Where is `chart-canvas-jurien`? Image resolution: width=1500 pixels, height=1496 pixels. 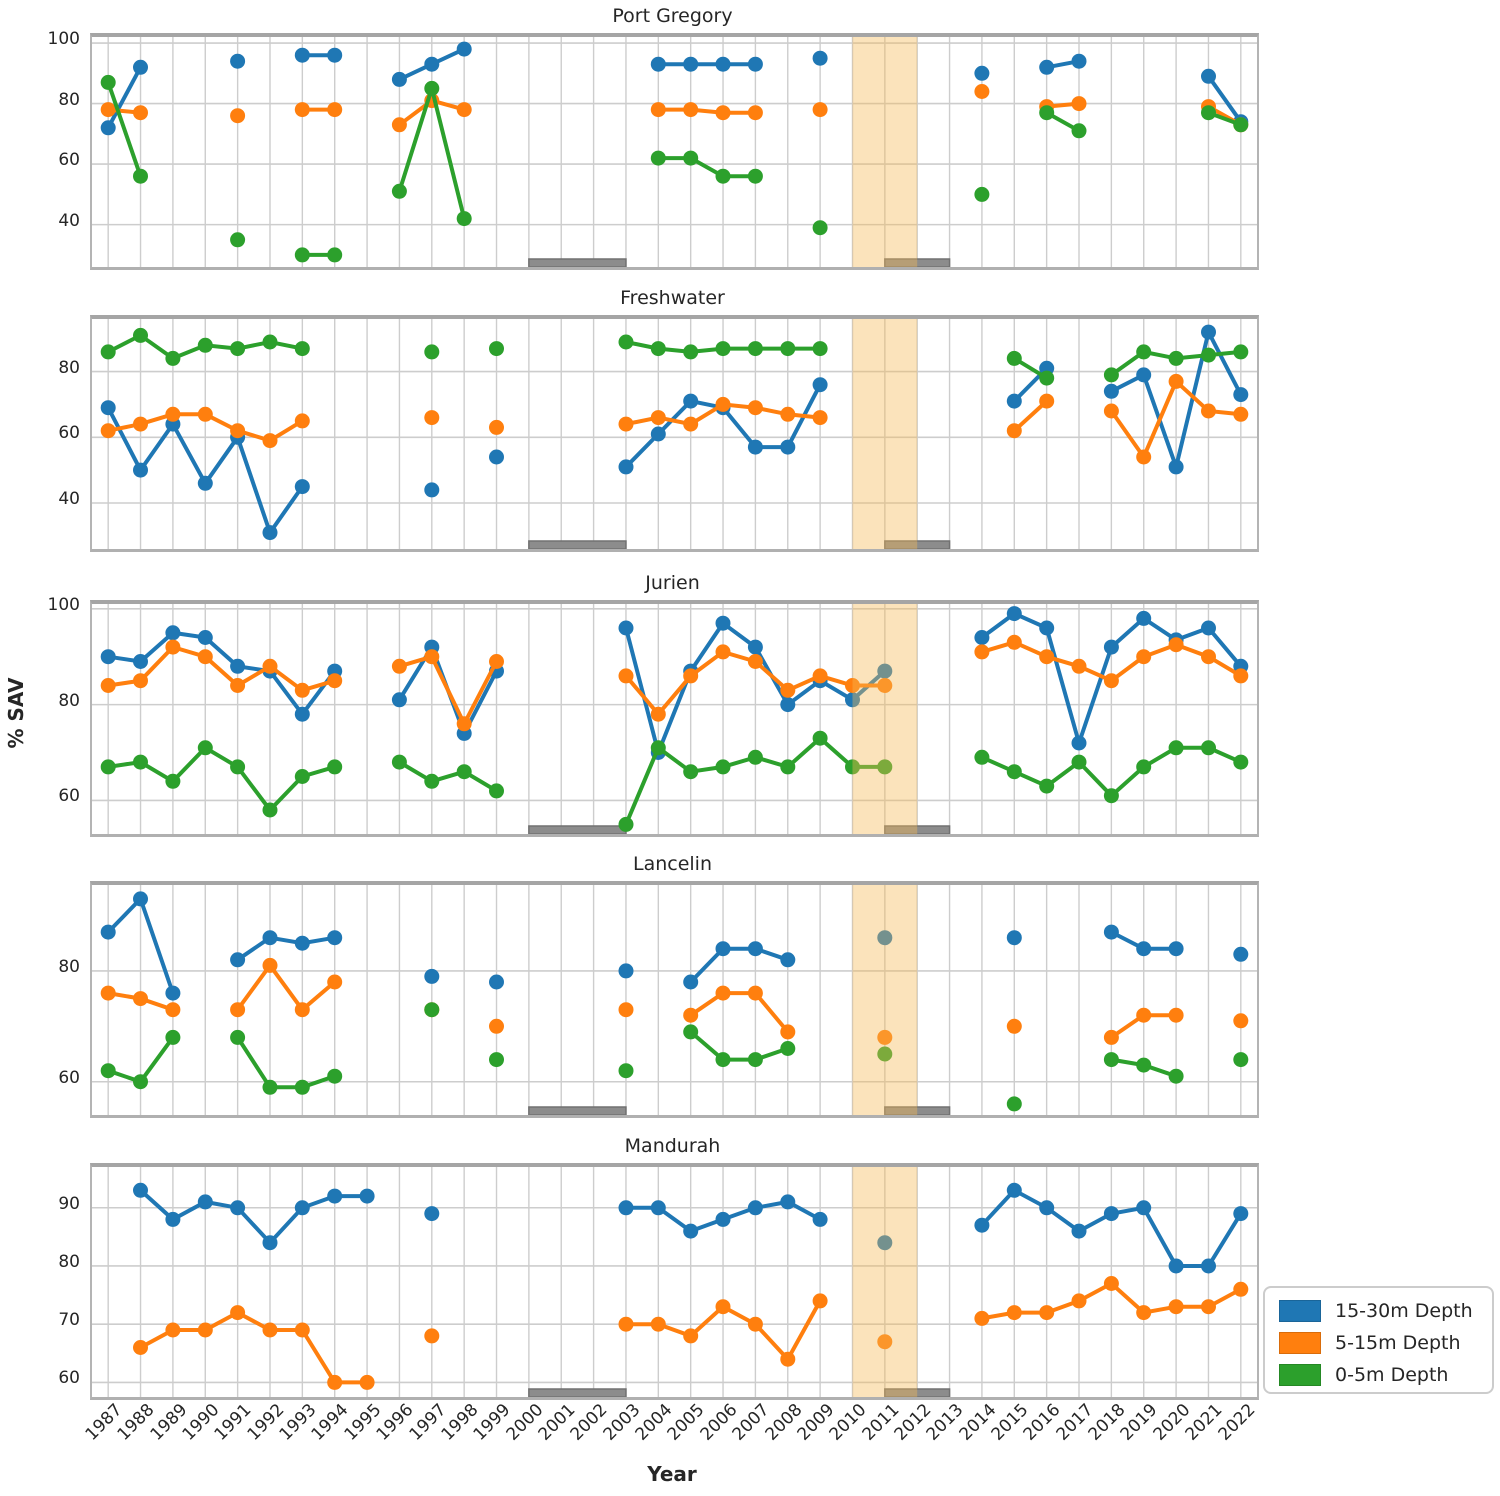
chart-canvas-jurien is located at coordinates (674, 719).